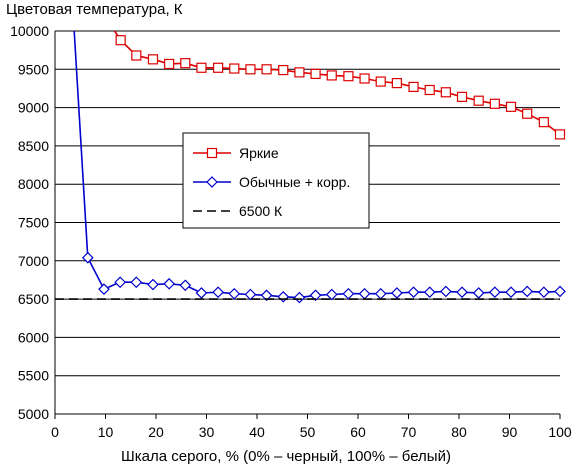 The height and width of the screenshot is (467, 572). I want to click on y-tick-label-9000: 9000, so click(33, 108).